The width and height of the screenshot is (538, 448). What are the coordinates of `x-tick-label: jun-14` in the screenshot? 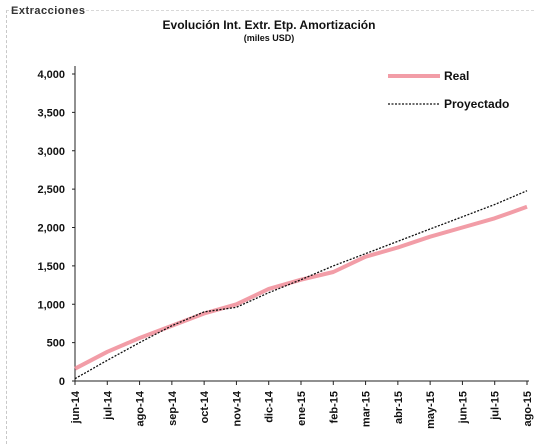 It's located at (76, 407).